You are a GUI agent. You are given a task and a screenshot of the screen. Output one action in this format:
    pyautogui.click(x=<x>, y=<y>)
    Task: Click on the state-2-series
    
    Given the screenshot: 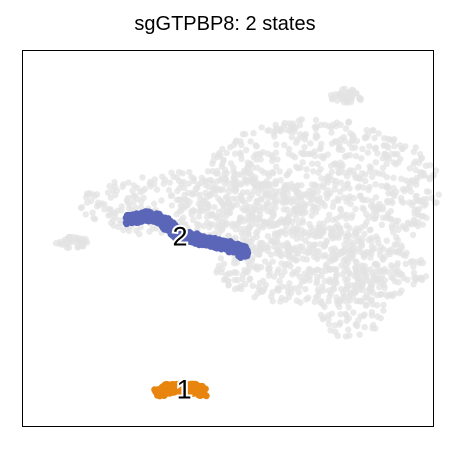 What is the action you would take?
    pyautogui.click(x=187, y=234)
    